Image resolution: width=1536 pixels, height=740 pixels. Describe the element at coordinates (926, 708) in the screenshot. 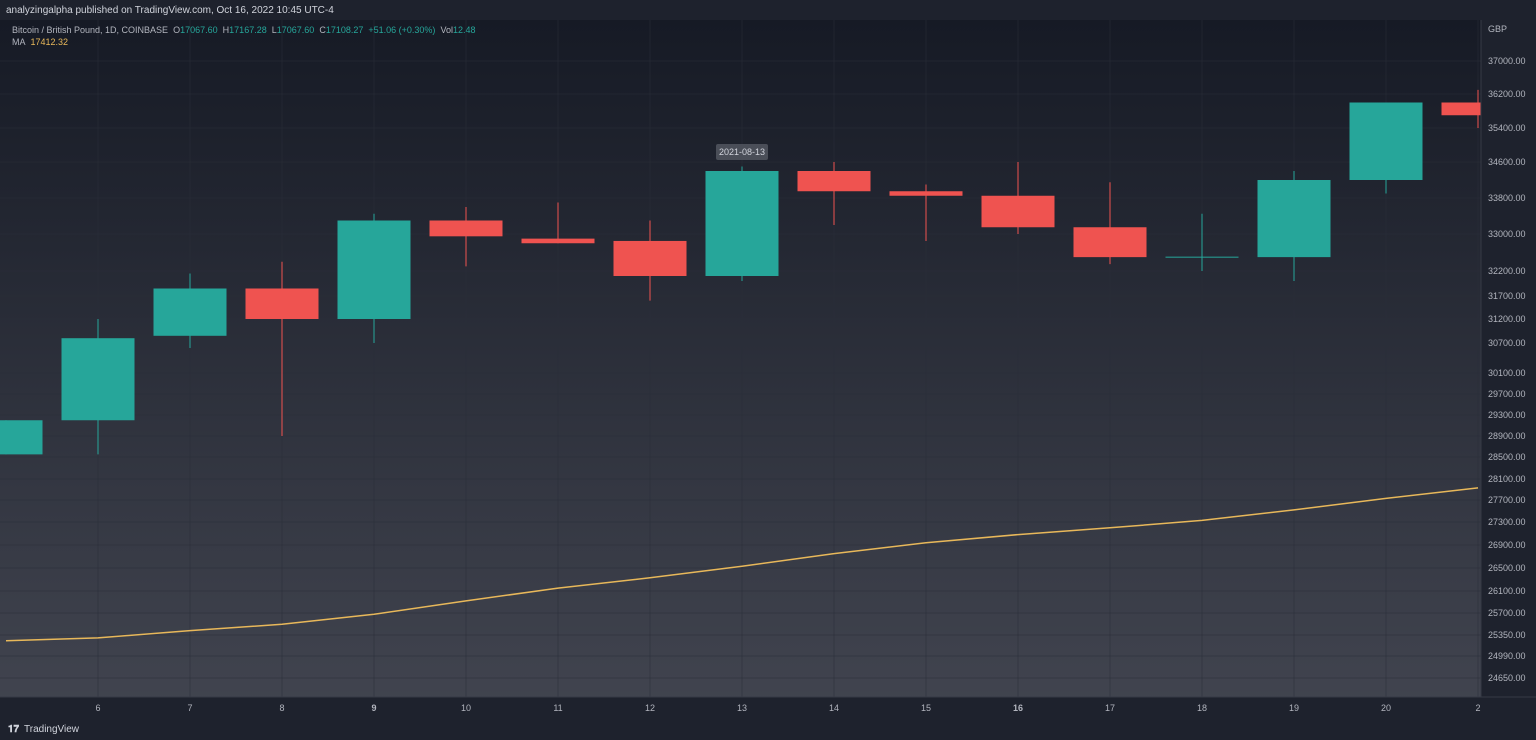

I see `time-tick-label: 15` at that location.